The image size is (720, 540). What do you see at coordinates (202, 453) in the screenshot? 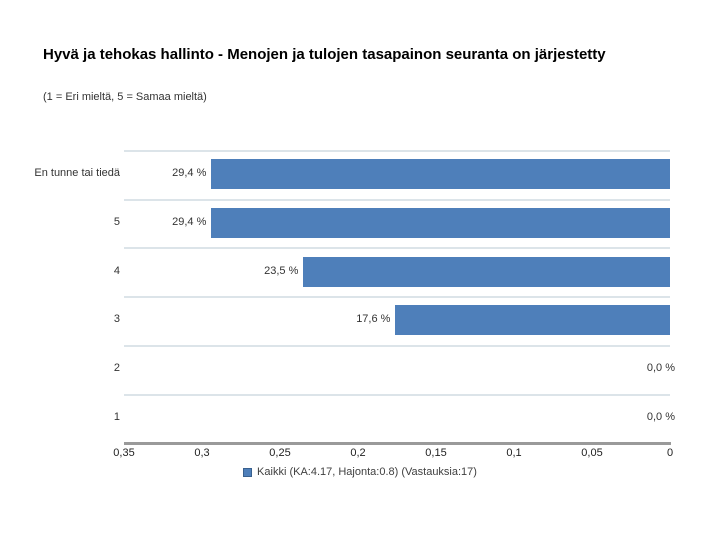
I see `x-tick-label: 0,3` at bounding box center [202, 453].